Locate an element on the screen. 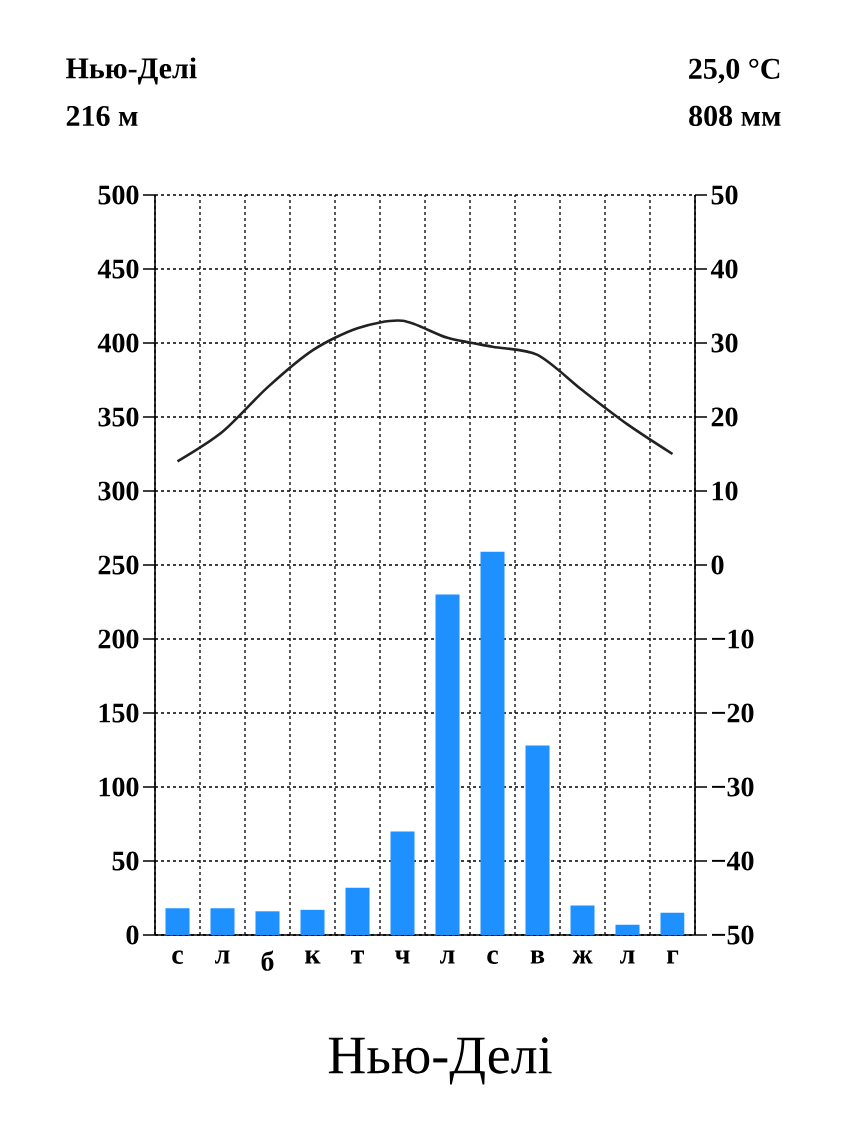 Image resolution: width=864 pixels, height=1131 pixels. y-tick-label: 150 is located at coordinates (119, 713).